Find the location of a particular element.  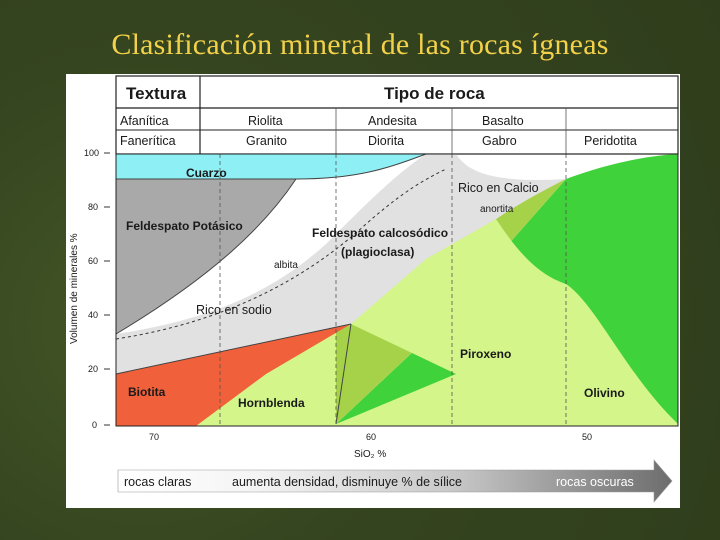

bar-middle-text: aumenta densidad, disminuye % de sílice is located at coordinates (347, 482).